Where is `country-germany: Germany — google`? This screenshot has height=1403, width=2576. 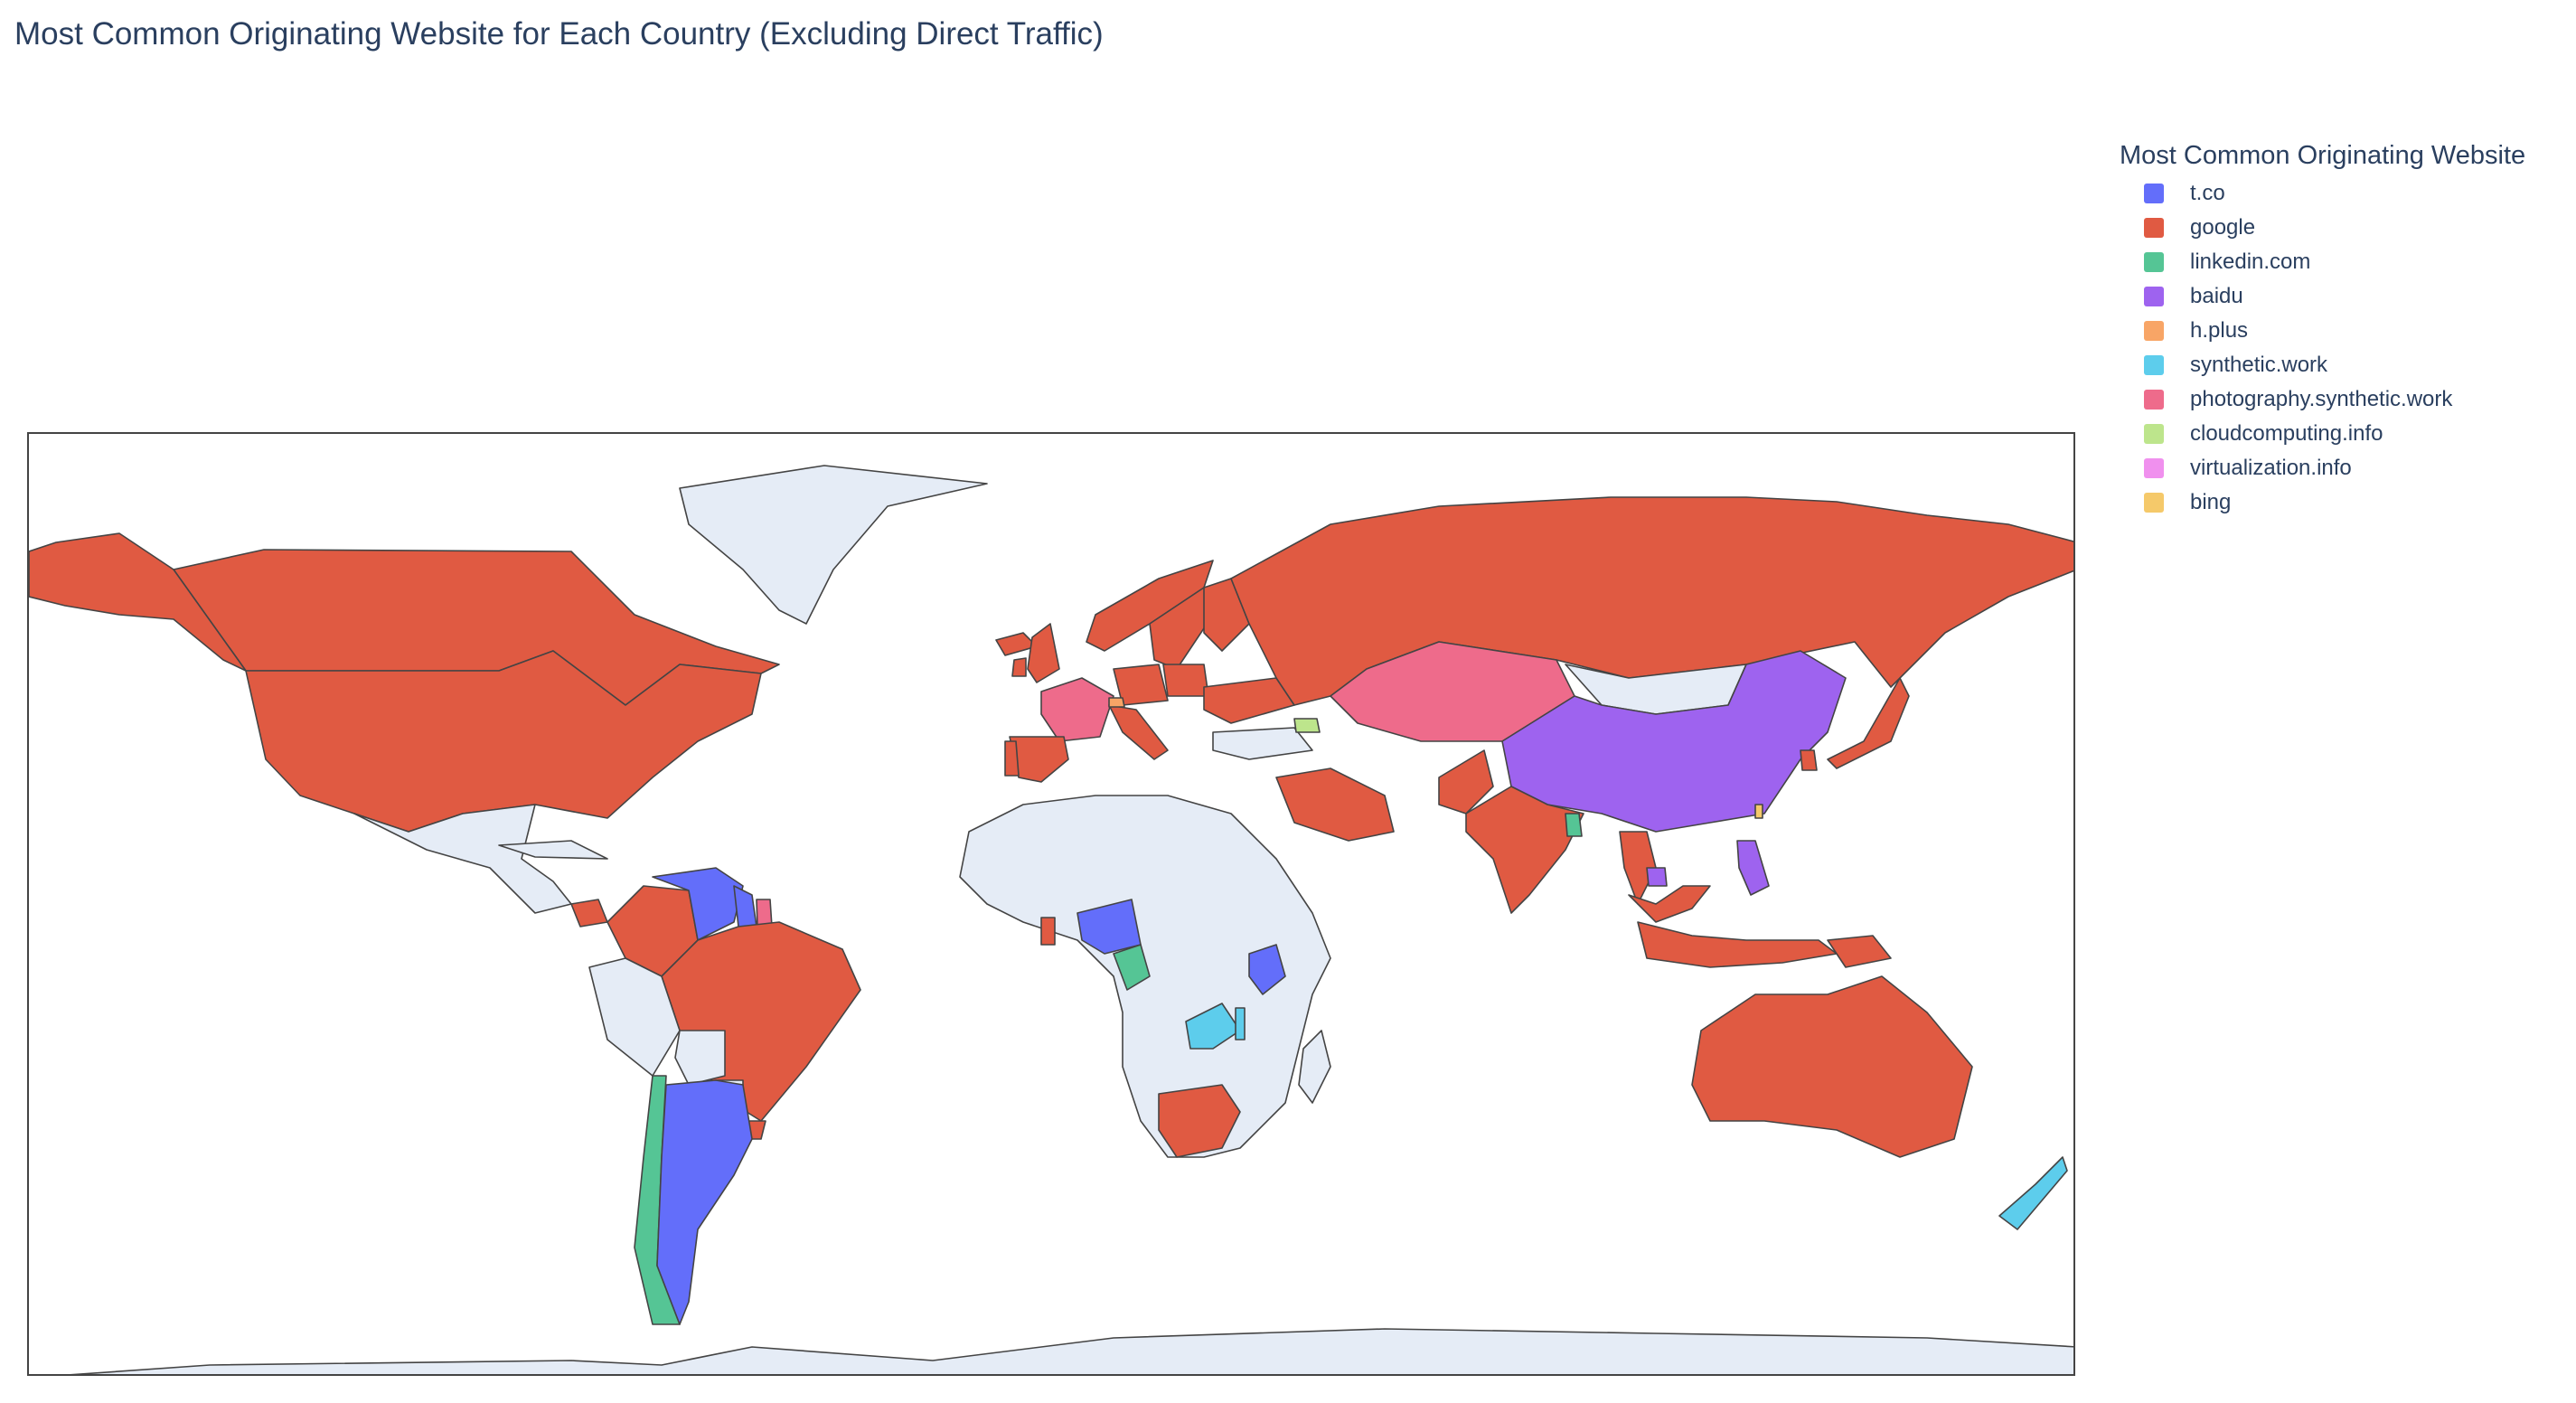
country-germany: Germany — google is located at coordinates (1141, 685).